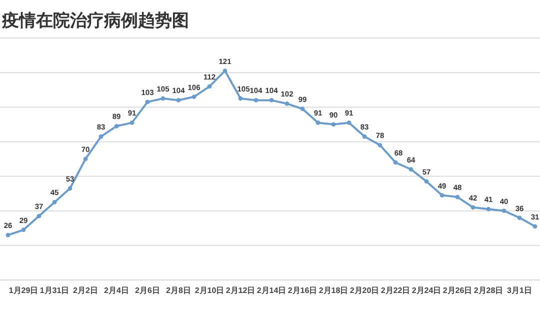 This screenshot has width=540, height=320. Describe the element at coordinates (23, 290) in the screenshot. I see `x-tick-label: 1月29日` at that location.